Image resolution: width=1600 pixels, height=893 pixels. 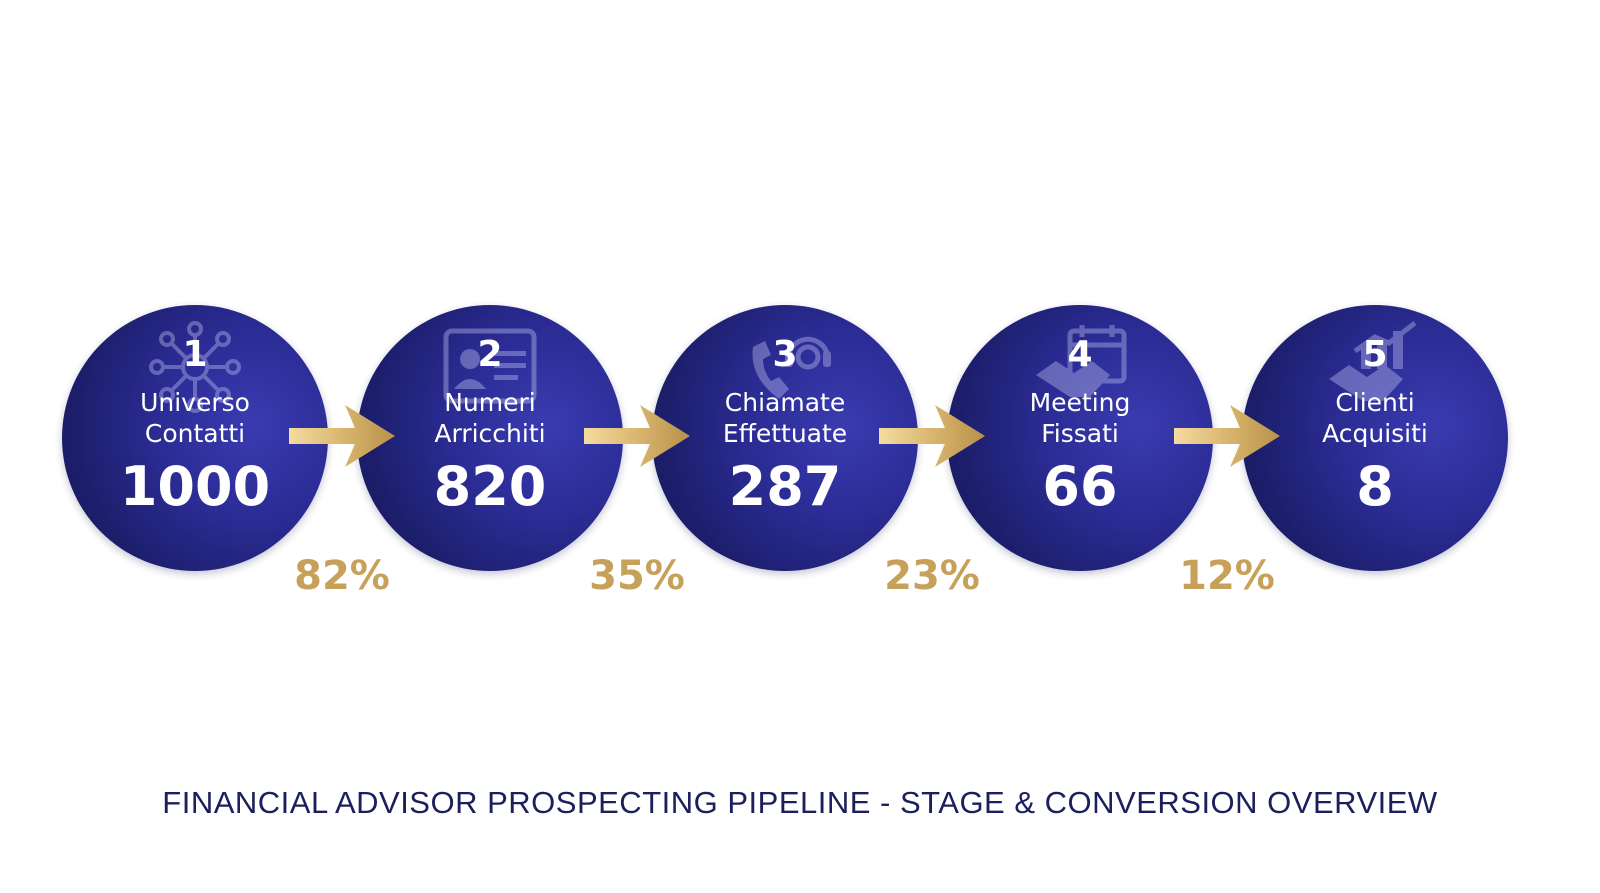 What do you see at coordinates (785, 402) in the screenshot?
I see `stage-label-line: Chiamate` at bounding box center [785, 402].